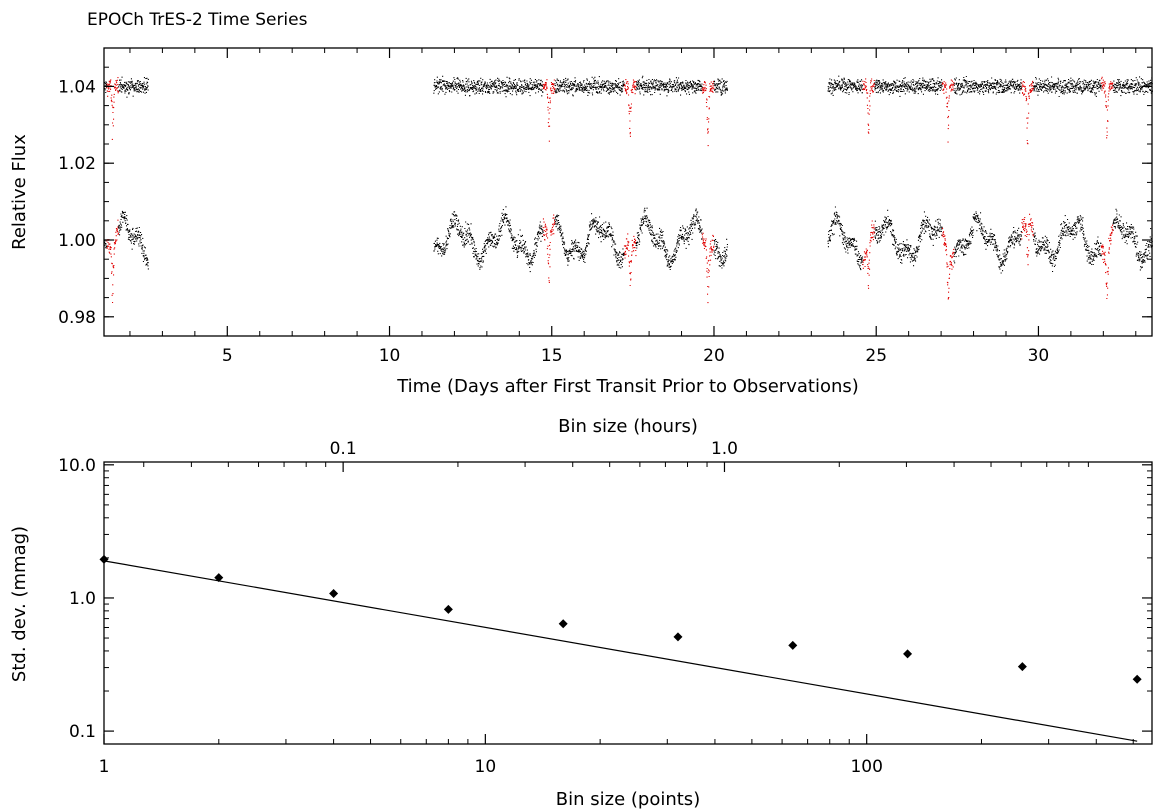 This screenshot has height=811, width=1156. Describe the element at coordinates (486, 767) in the screenshot. I see `bottom-x-tick-label: 10` at that location.